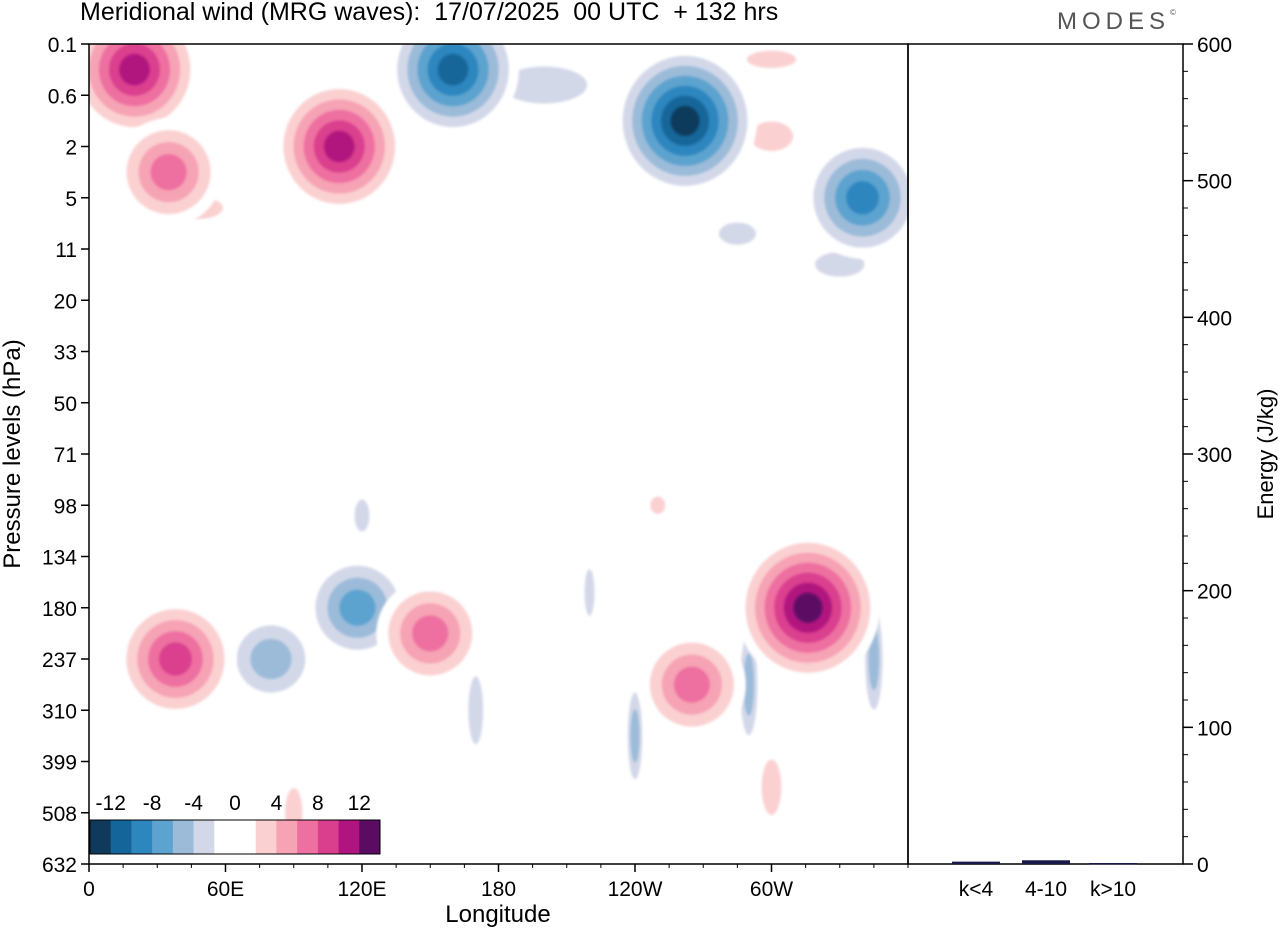 This screenshot has width=1280, height=930. I want to click on energy-tick-label: 400, so click(1214, 318).